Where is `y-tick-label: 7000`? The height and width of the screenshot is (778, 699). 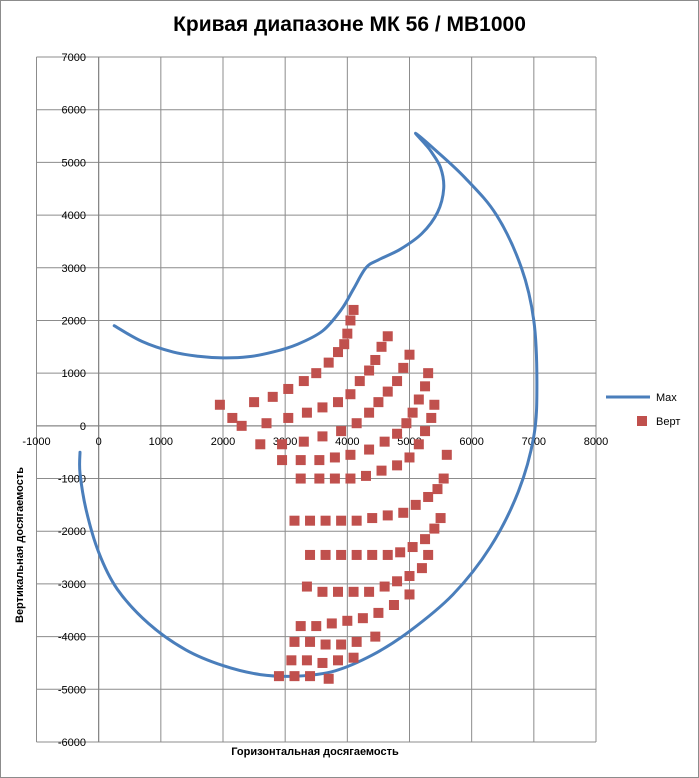
y-tick-label: 7000 is located at coordinates (74, 58).